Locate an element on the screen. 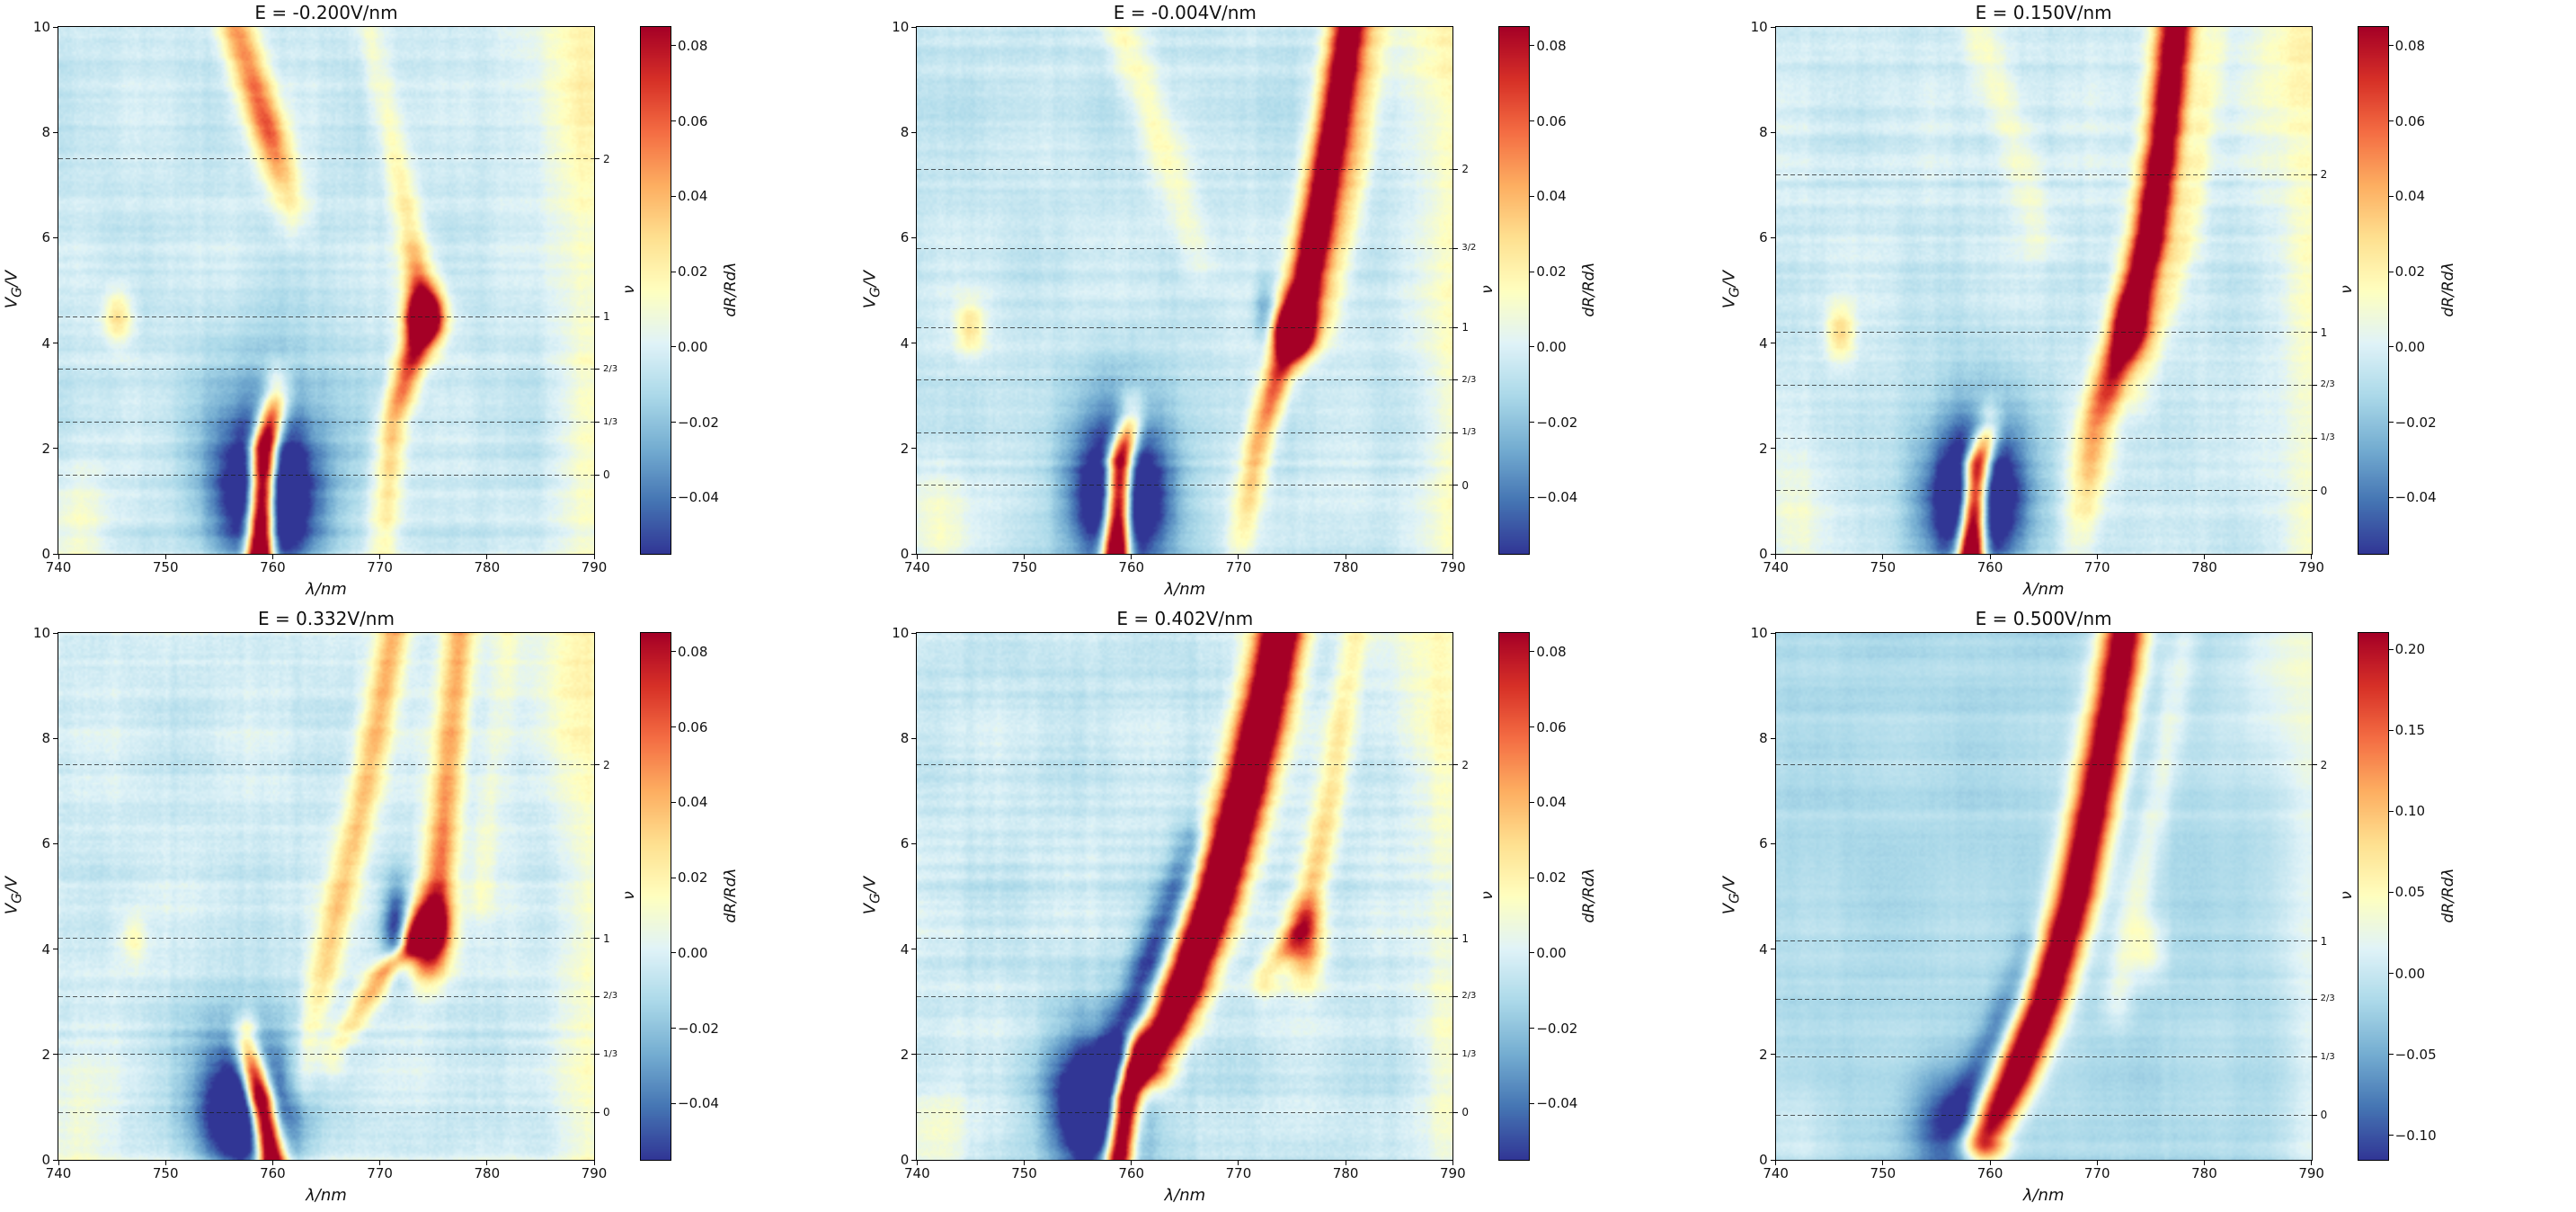  colorbar-tick-label: −0.02 is located at coordinates (1557, 1028).